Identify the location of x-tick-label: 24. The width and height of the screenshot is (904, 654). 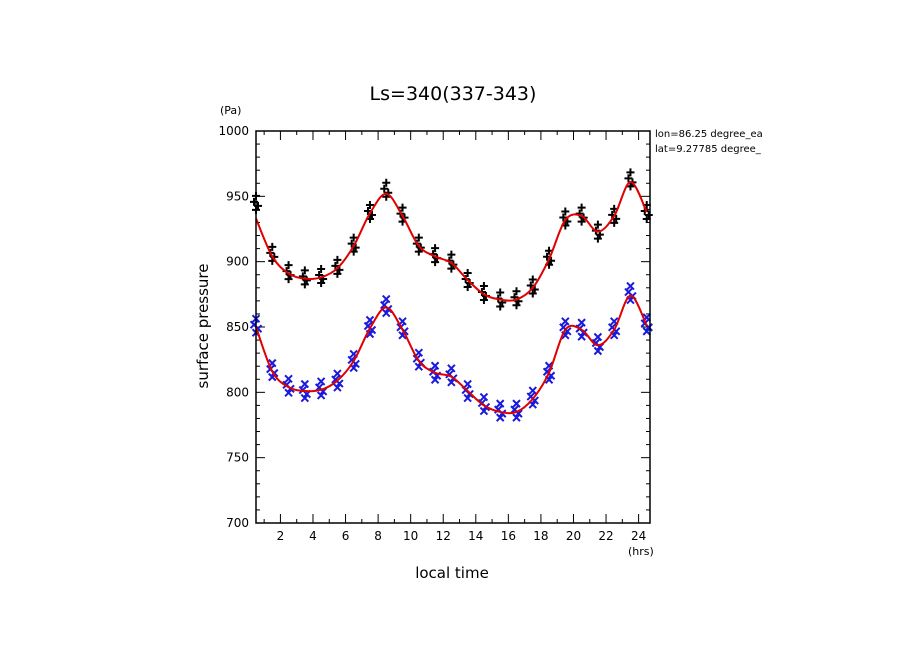
(638, 536).